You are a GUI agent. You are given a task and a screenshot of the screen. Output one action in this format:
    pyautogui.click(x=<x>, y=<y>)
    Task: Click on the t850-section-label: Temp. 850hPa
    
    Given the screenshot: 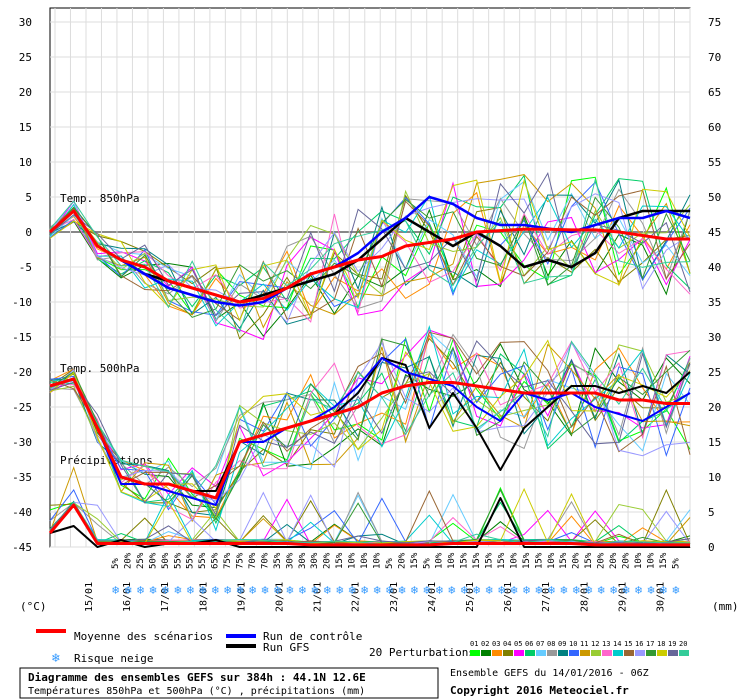 What is the action you would take?
    pyautogui.click(x=99, y=198)
    